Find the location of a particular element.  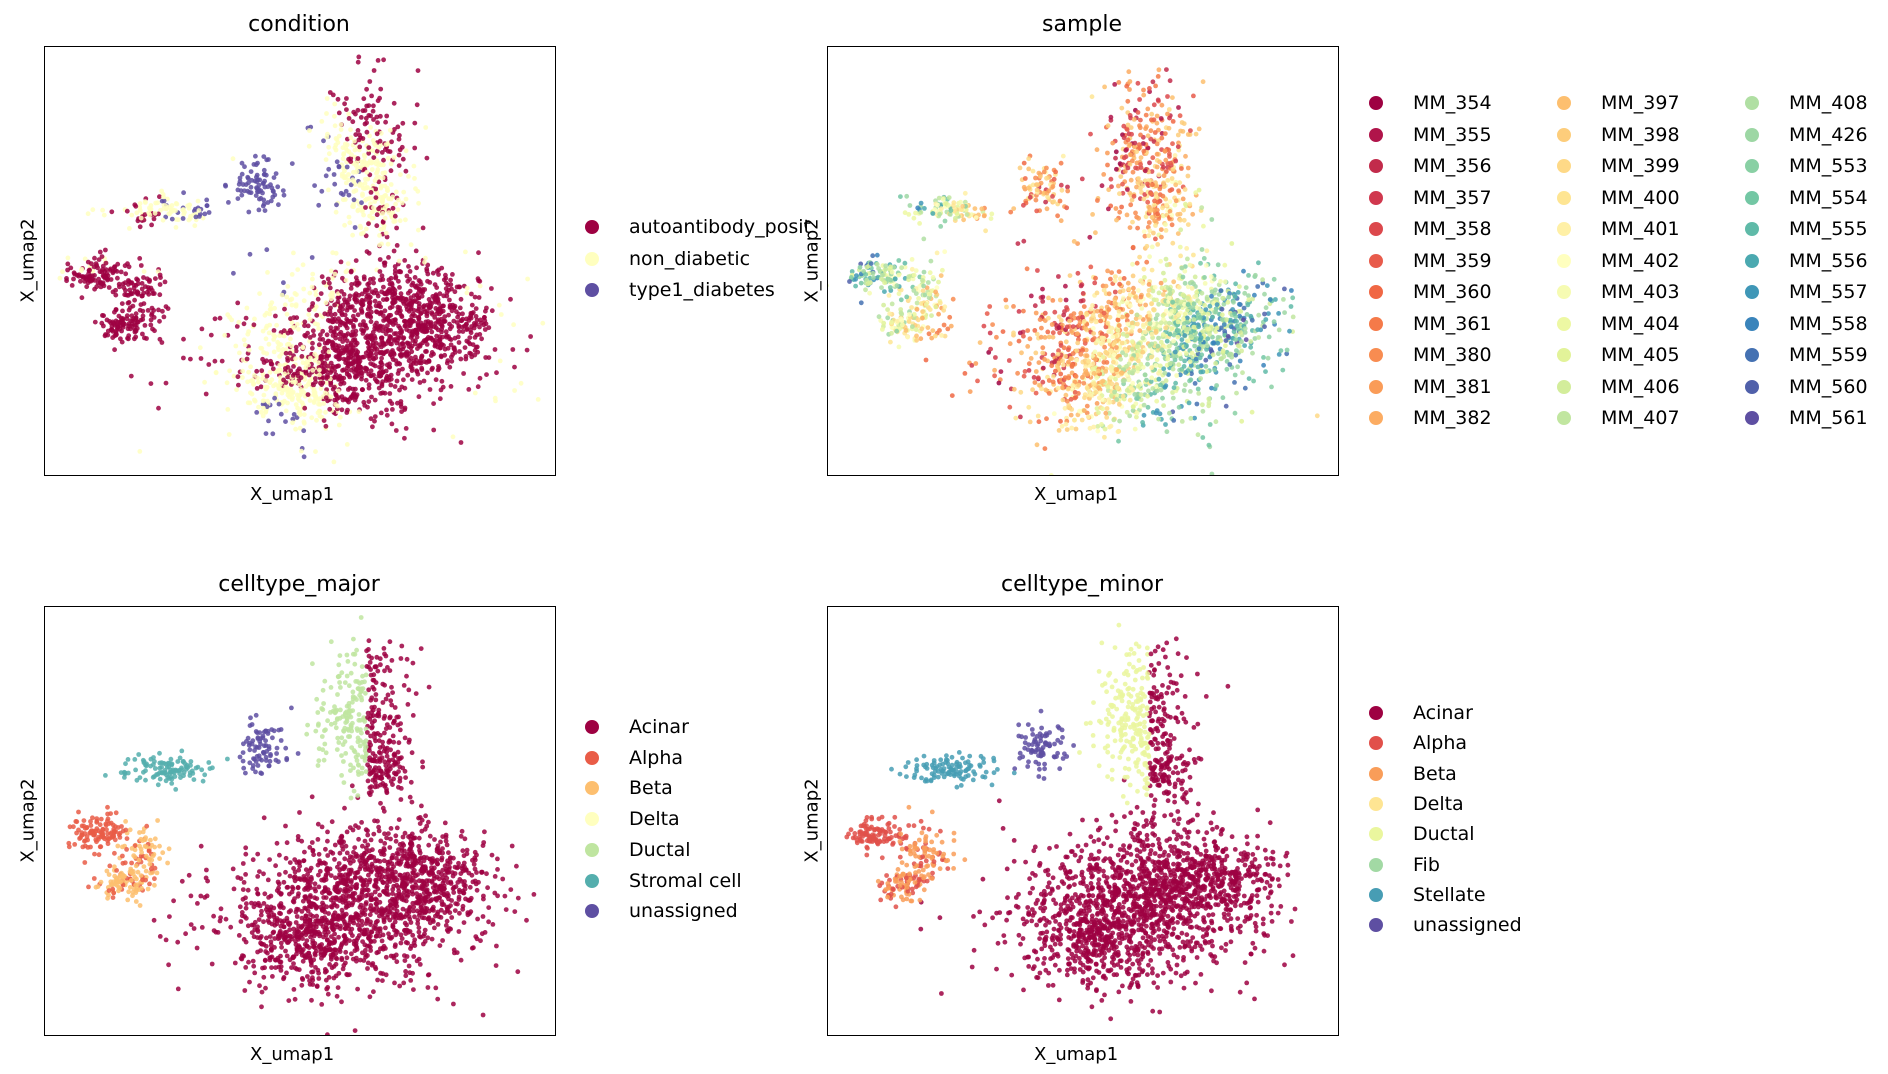

legend-label: MM_426 is located at coordinates (1828, 134).